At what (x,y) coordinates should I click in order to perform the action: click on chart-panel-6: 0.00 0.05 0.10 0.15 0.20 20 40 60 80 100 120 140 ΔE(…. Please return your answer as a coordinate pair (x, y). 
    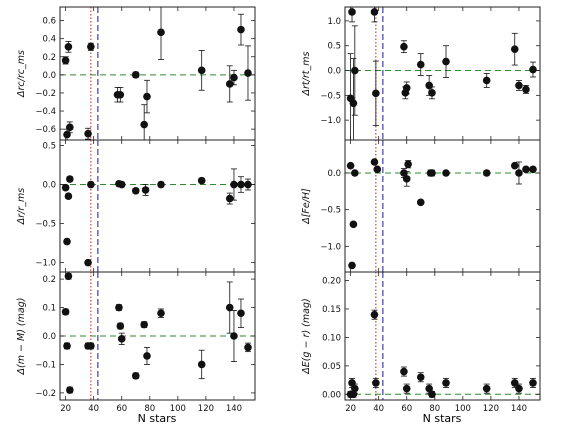
    Looking at the image, I should click on (421, 342).